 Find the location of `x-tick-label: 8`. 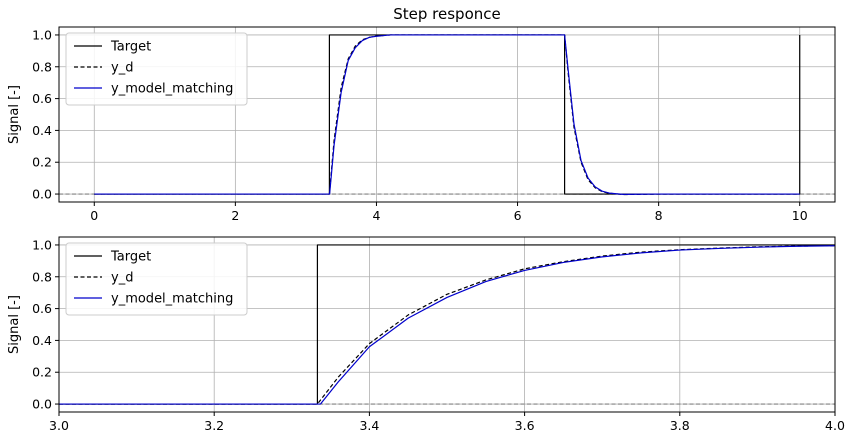

x-tick-label: 8 is located at coordinates (659, 215).